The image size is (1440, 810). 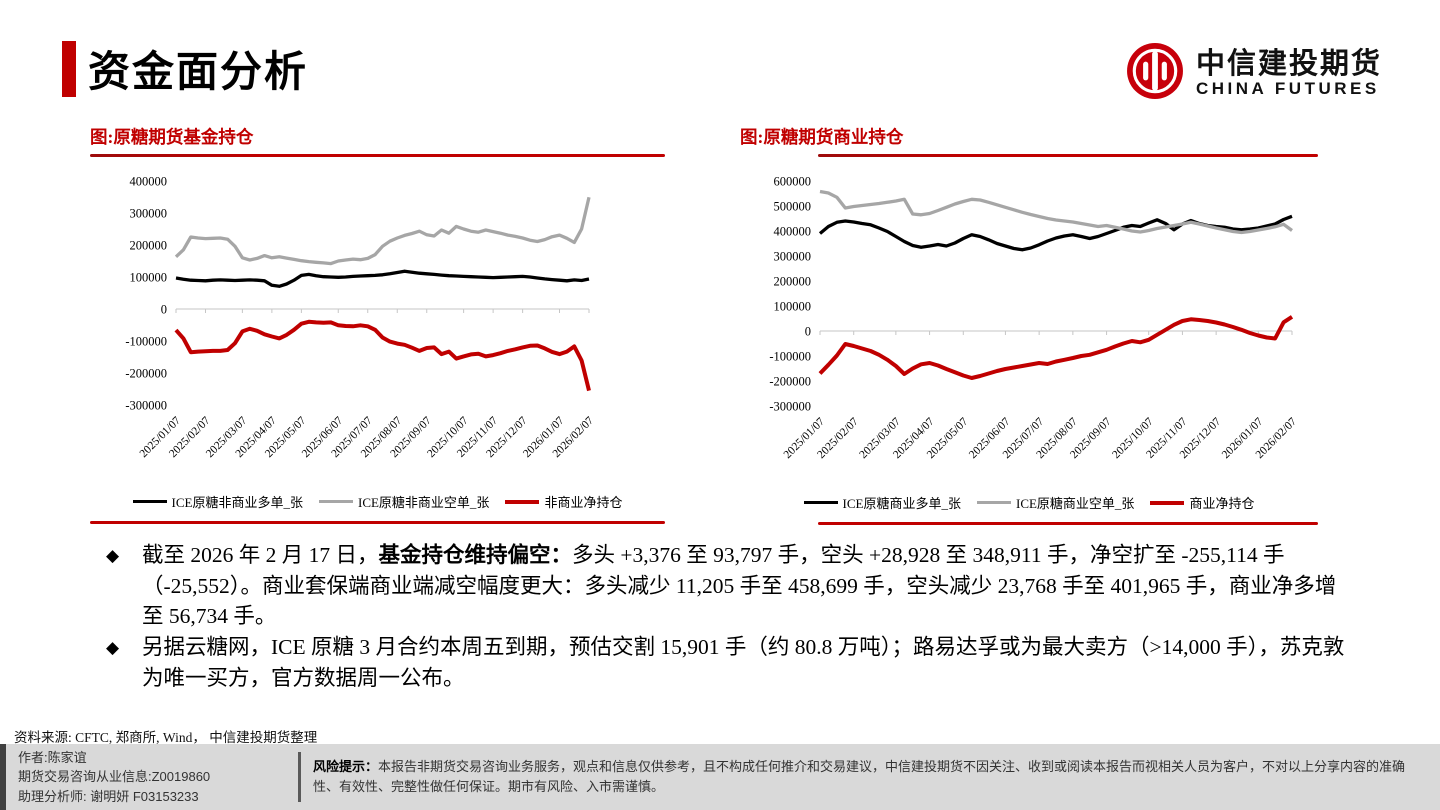 What do you see at coordinates (3, 777) in the screenshot?
I see `footer-accent-stripe` at bounding box center [3, 777].